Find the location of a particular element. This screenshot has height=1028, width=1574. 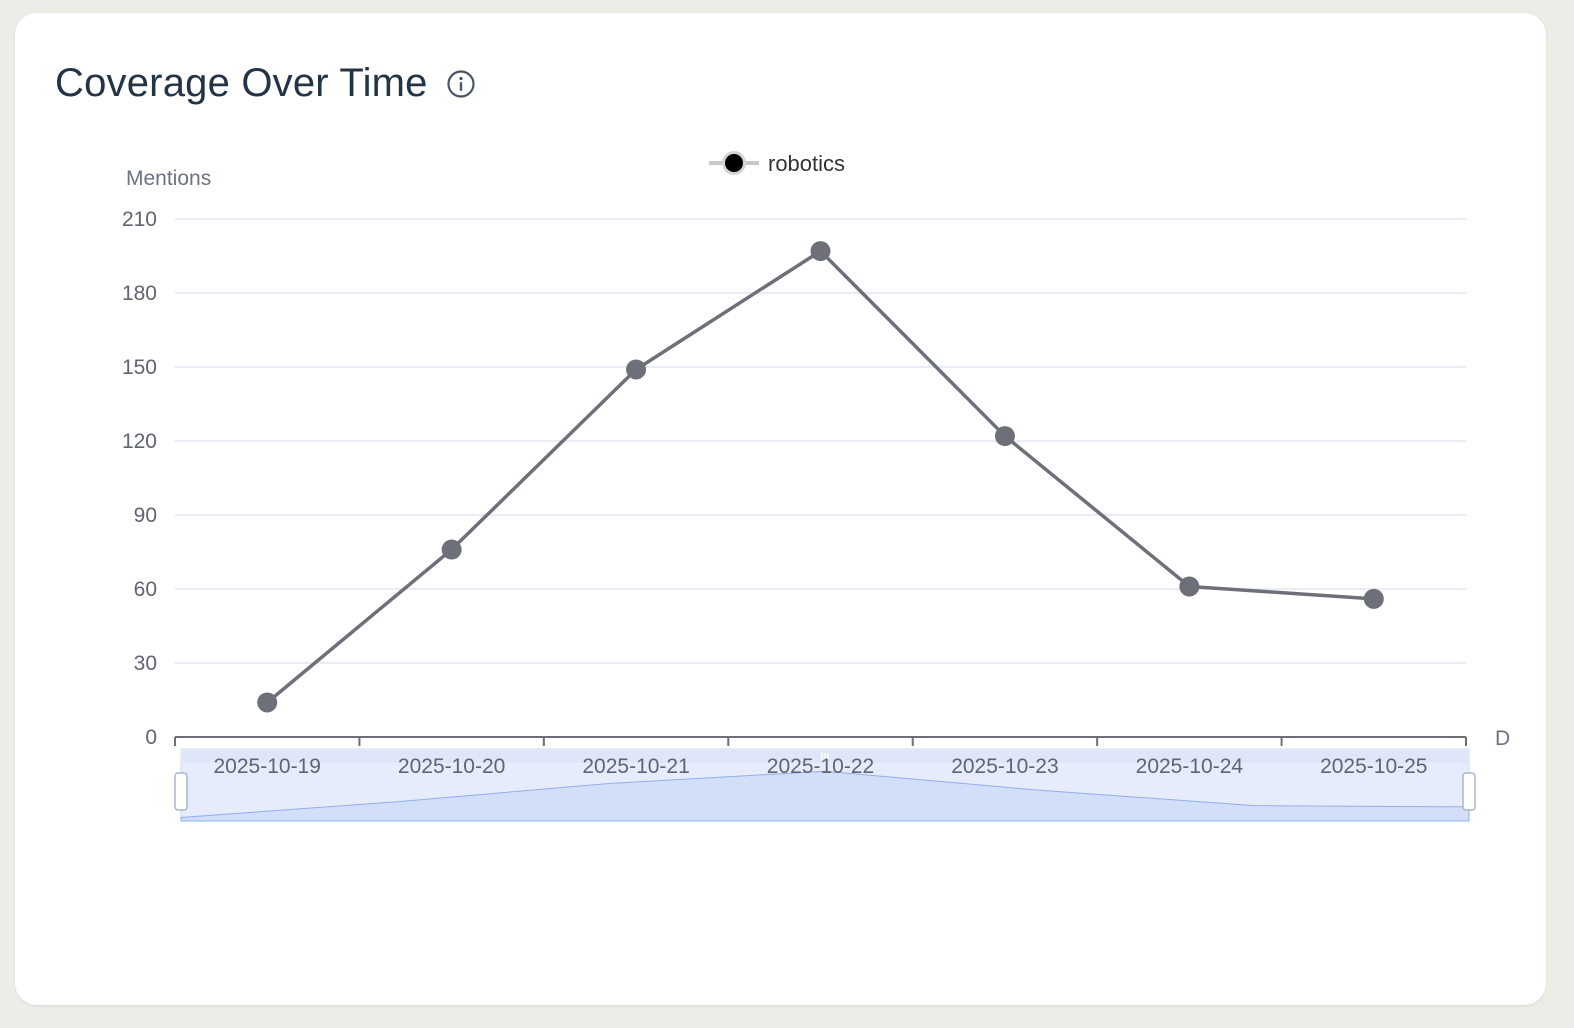

legend: robotics is located at coordinates (777, 163).